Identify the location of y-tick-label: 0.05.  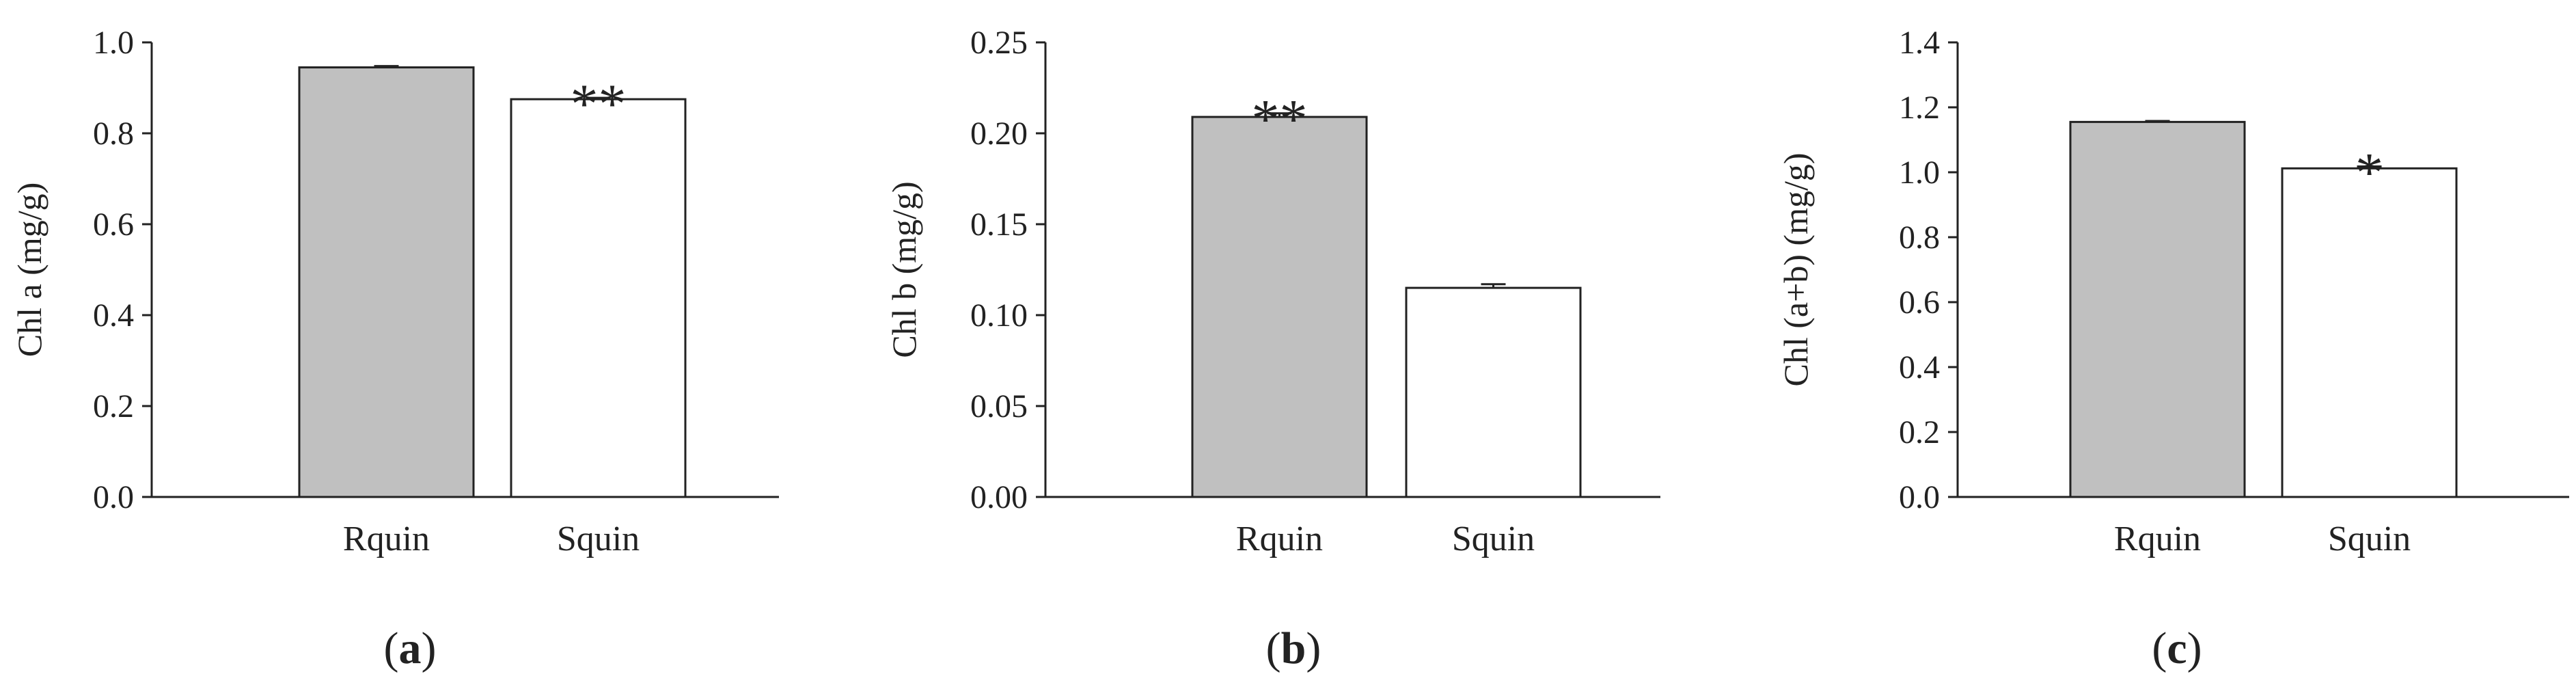
(999, 406).